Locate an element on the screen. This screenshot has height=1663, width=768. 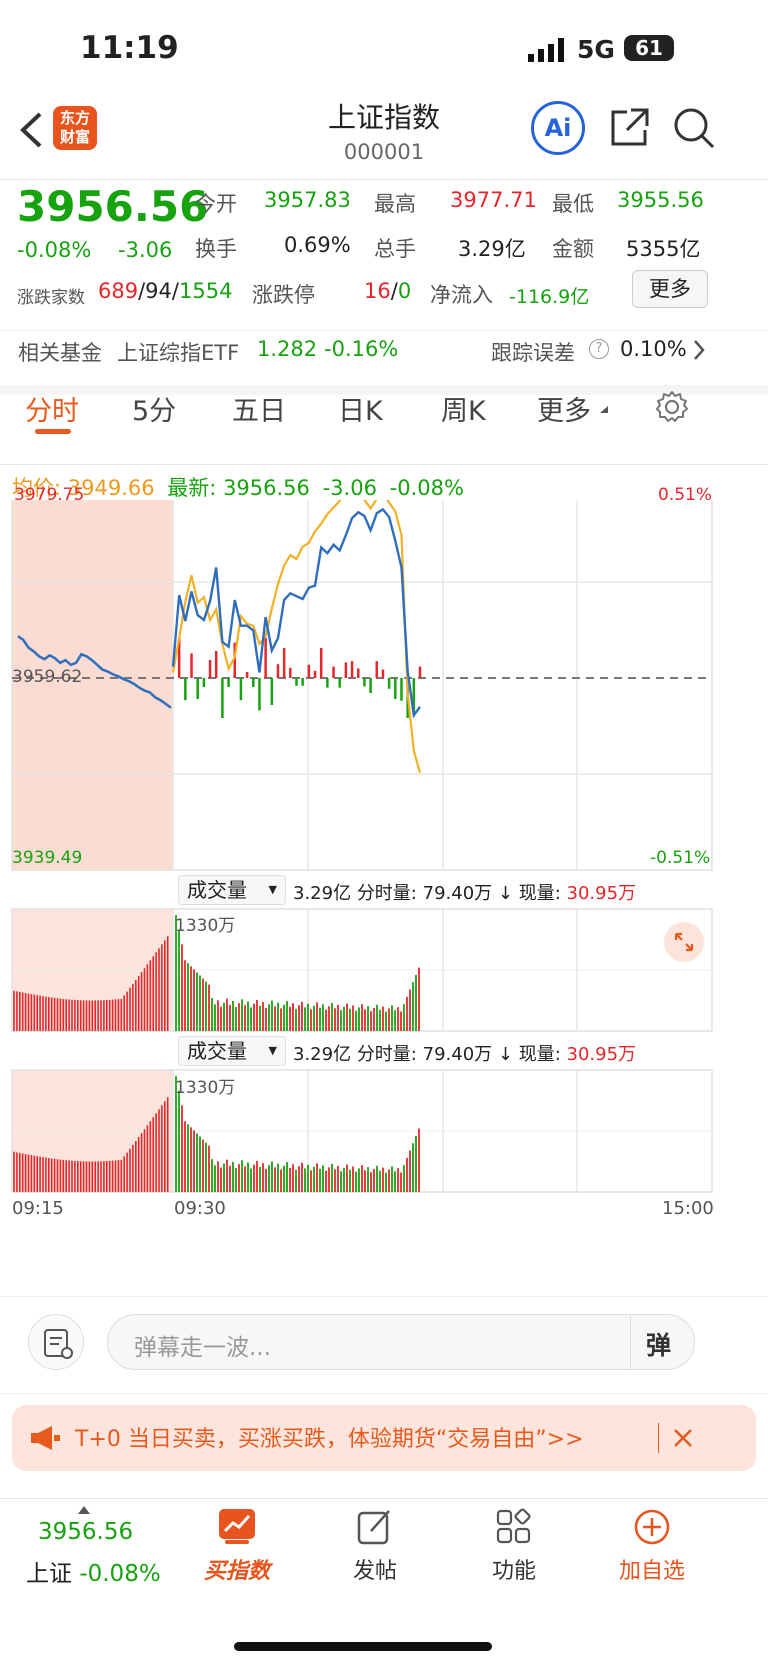
up-count: 689 is located at coordinates (118, 291).